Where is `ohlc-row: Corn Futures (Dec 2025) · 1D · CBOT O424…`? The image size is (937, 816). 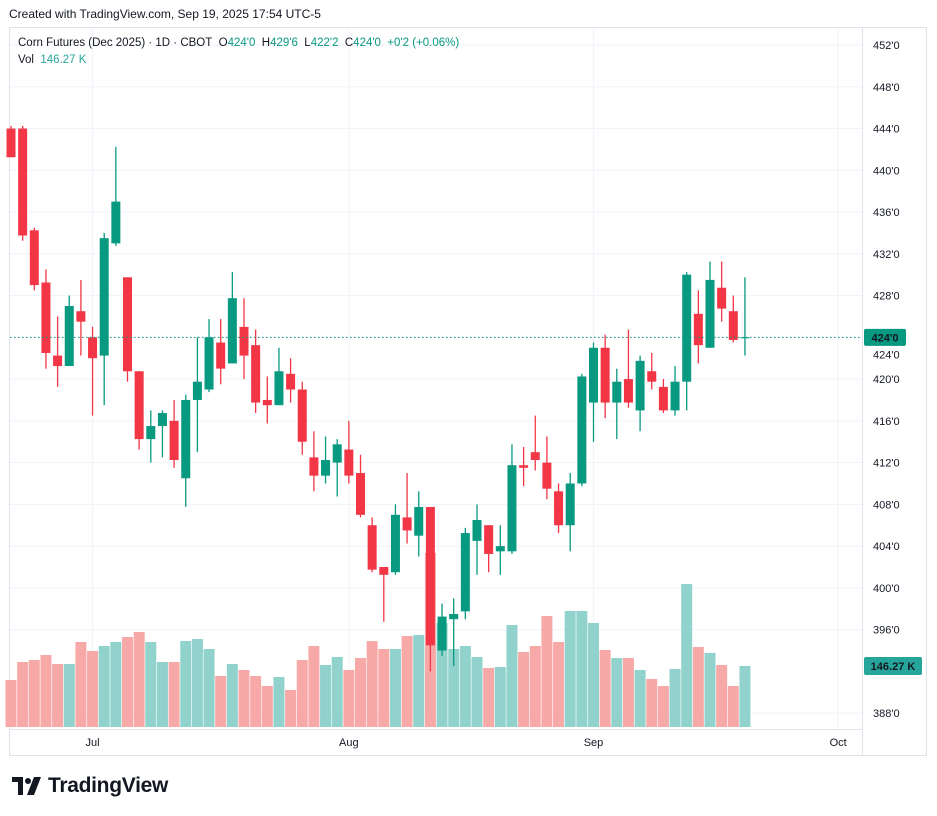 ohlc-row: Corn Futures (Dec 2025) · 1D · CBOT O424… is located at coordinates (238, 43).